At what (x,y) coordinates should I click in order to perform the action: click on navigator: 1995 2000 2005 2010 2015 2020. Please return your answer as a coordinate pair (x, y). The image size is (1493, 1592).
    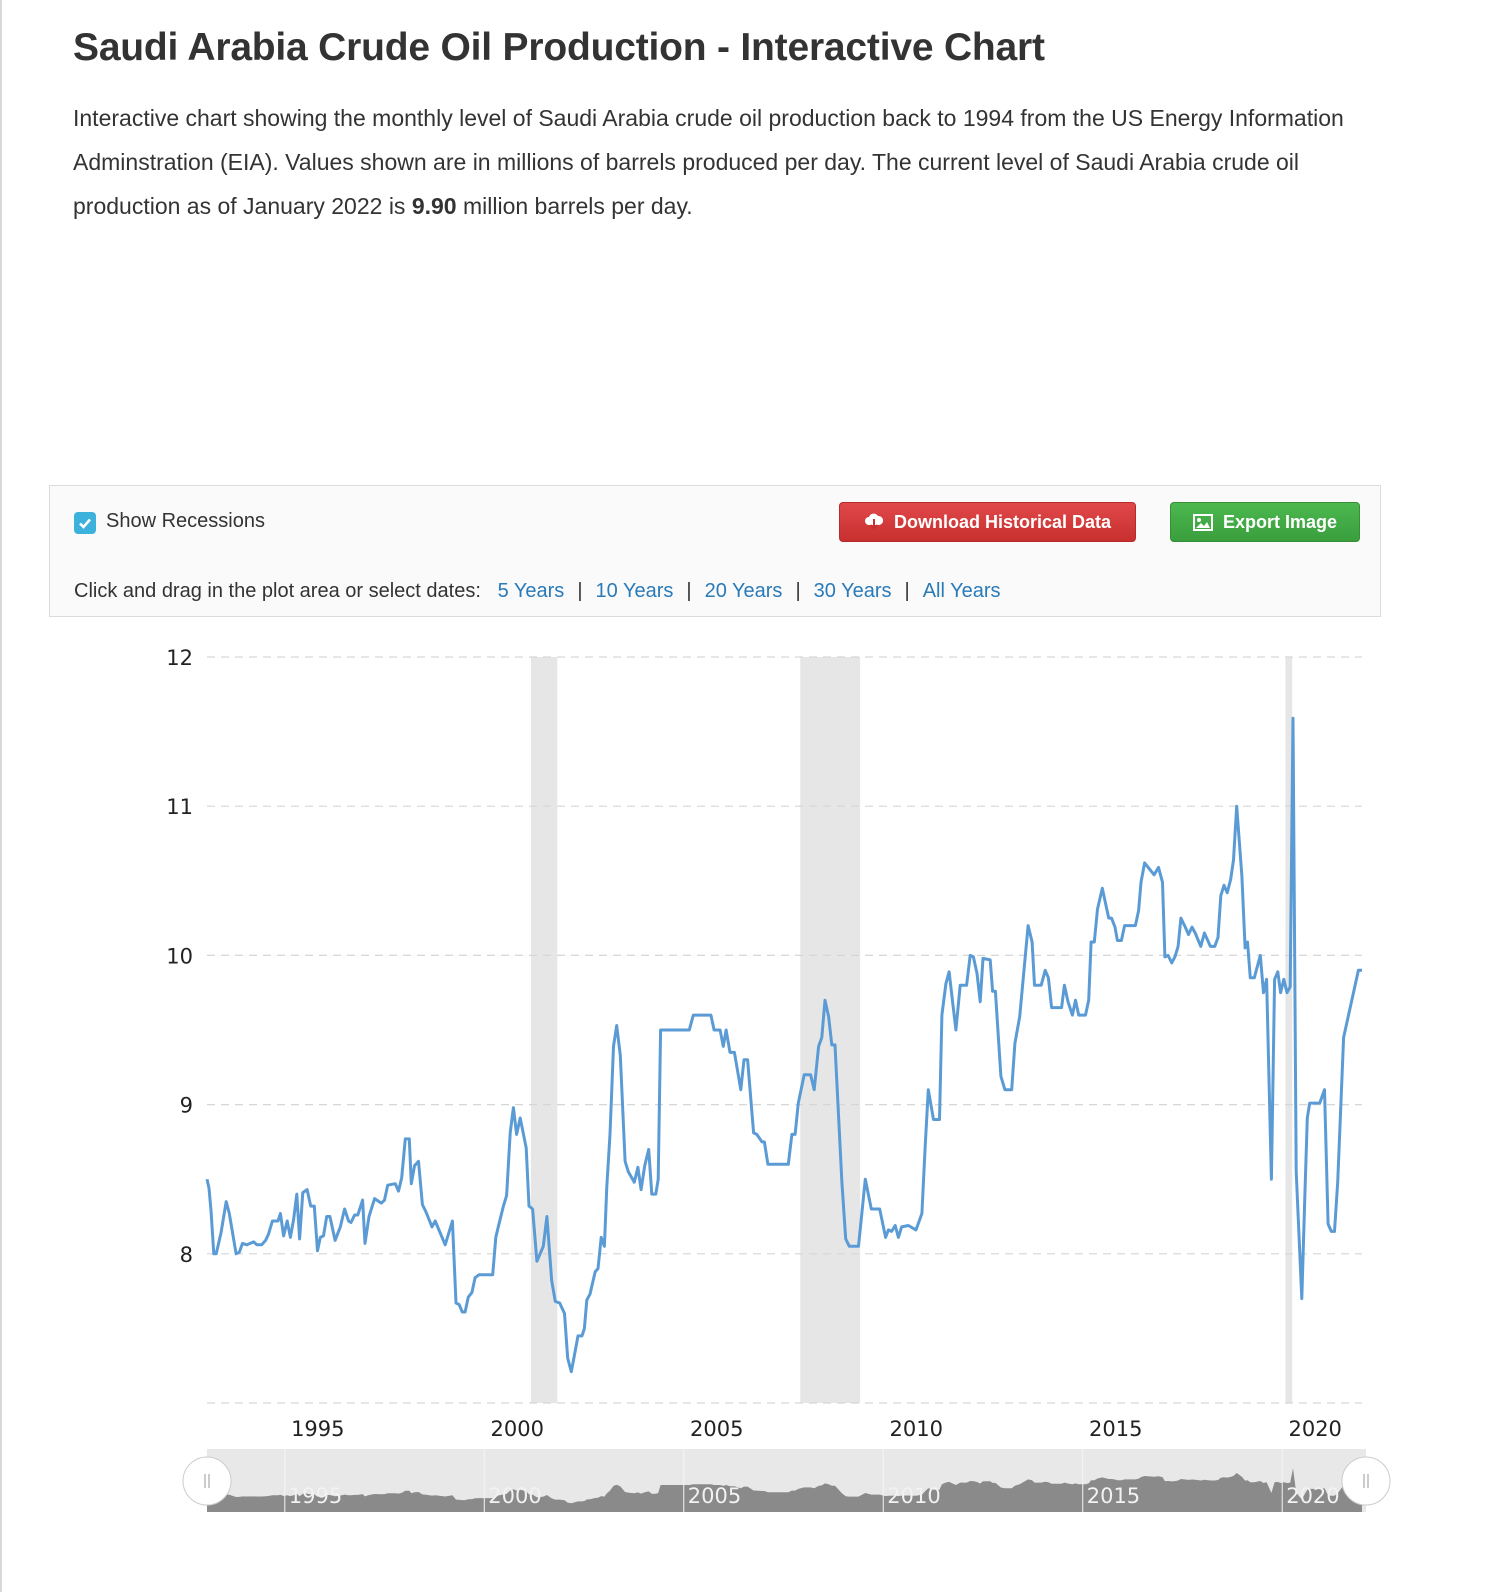
    Looking at the image, I should click on (786, 1480).